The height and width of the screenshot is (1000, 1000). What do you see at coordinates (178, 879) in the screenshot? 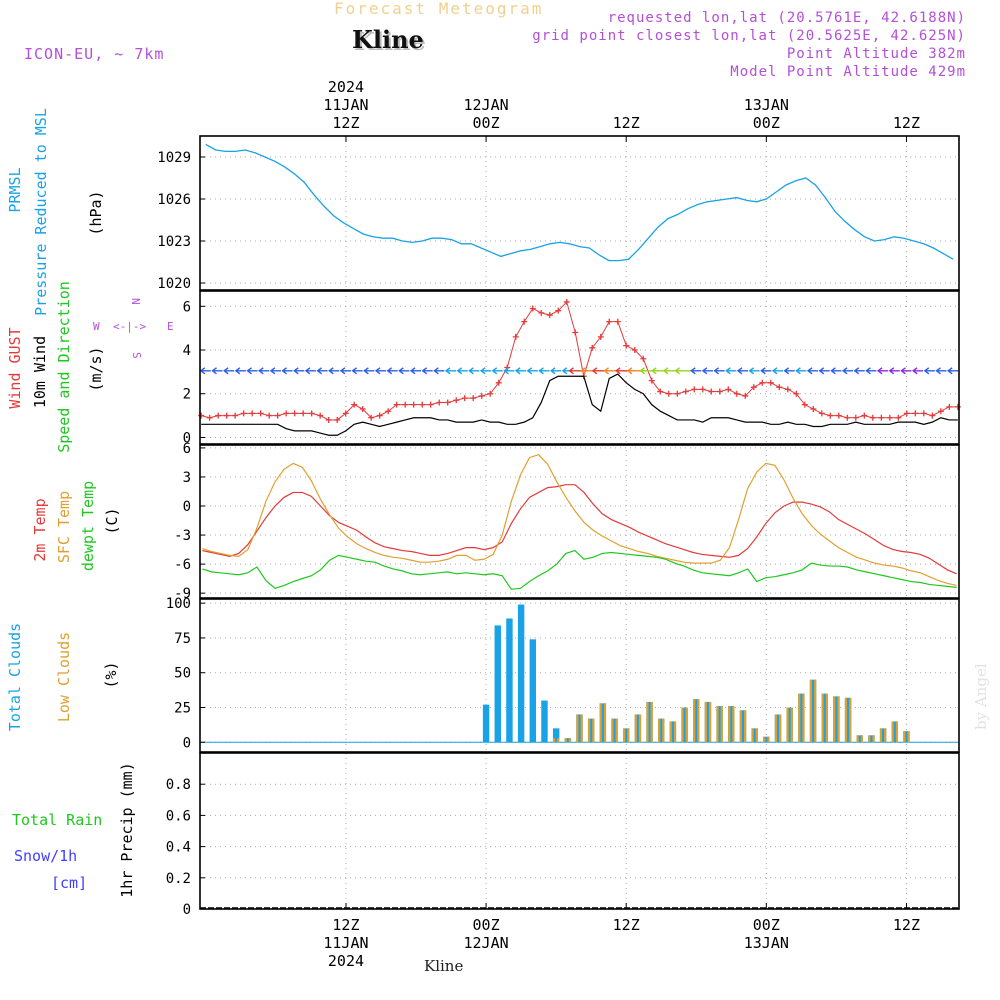
I see `y-tick-label: 0.2` at bounding box center [178, 879].